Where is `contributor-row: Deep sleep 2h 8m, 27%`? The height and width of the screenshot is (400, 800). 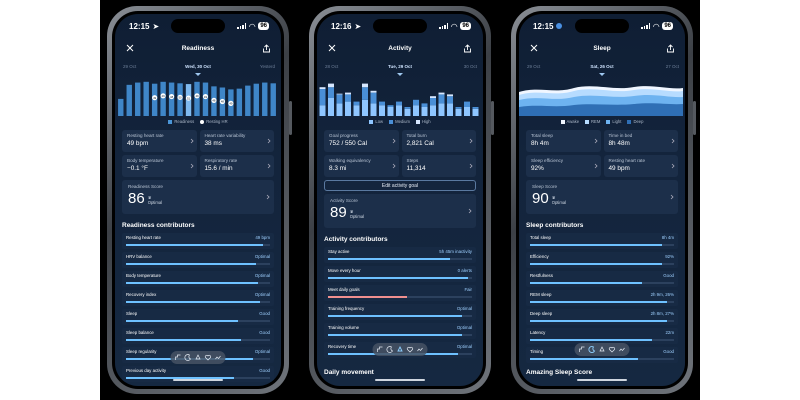
contributor-row: Deep sleep 2h 8m, 27% is located at coordinates (602, 317).